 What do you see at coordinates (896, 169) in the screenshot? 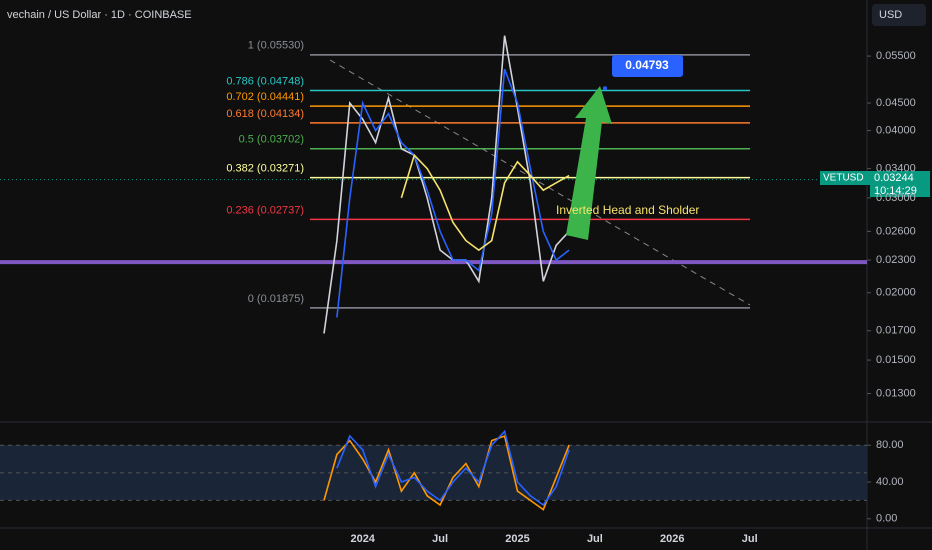
I see `y-tick-label: 0.03400` at bounding box center [896, 169].